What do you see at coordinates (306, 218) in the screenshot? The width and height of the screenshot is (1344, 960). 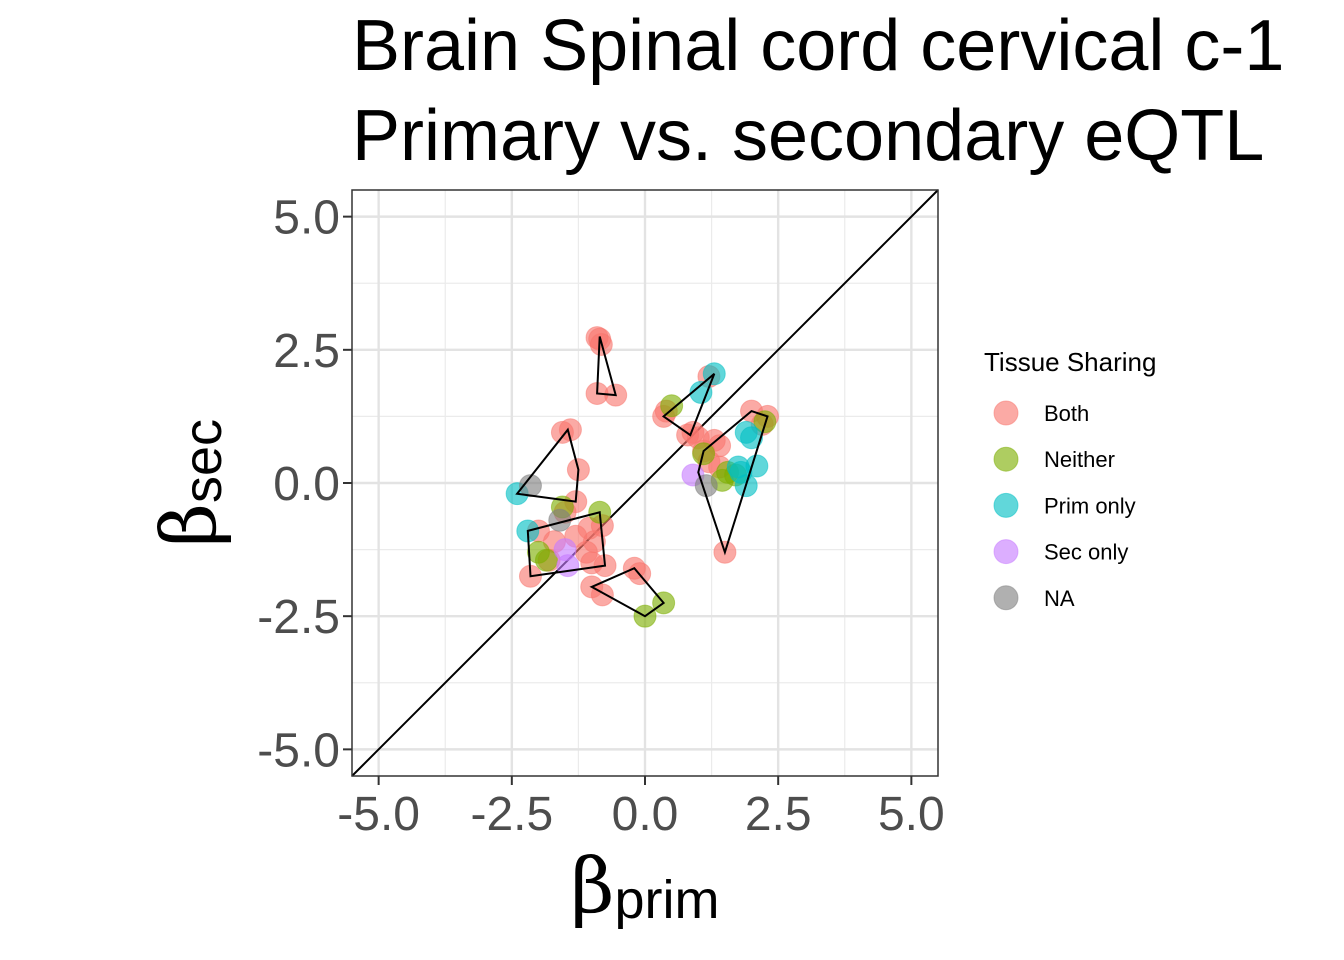 I see `y-tick-label: 5.0` at bounding box center [306, 218].